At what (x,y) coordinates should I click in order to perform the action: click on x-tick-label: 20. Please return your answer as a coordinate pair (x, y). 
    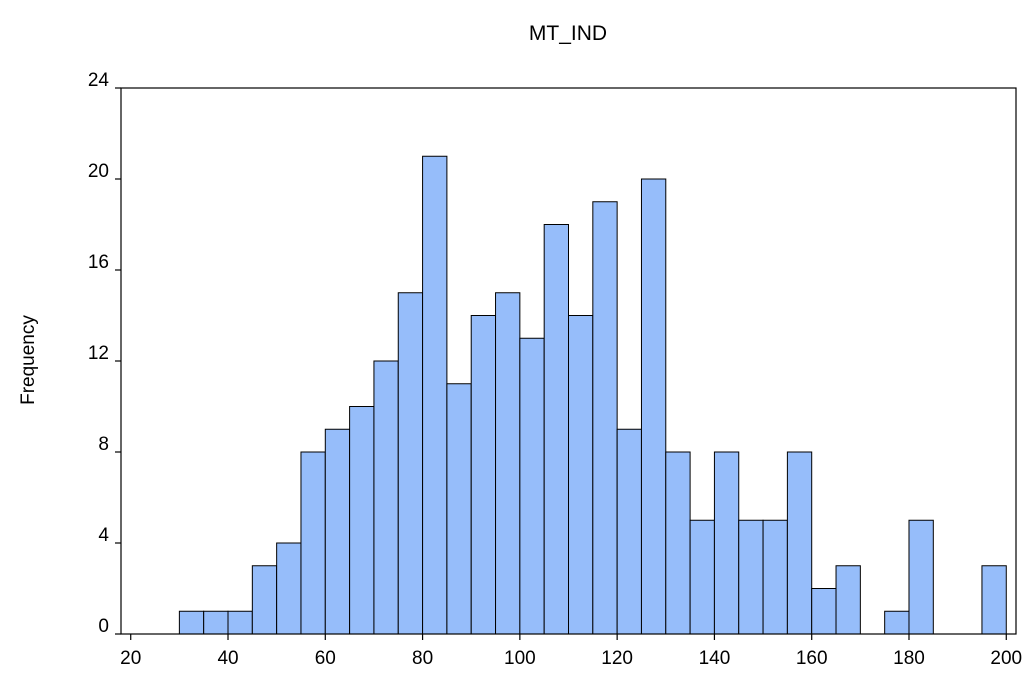
    Looking at the image, I should click on (130, 658).